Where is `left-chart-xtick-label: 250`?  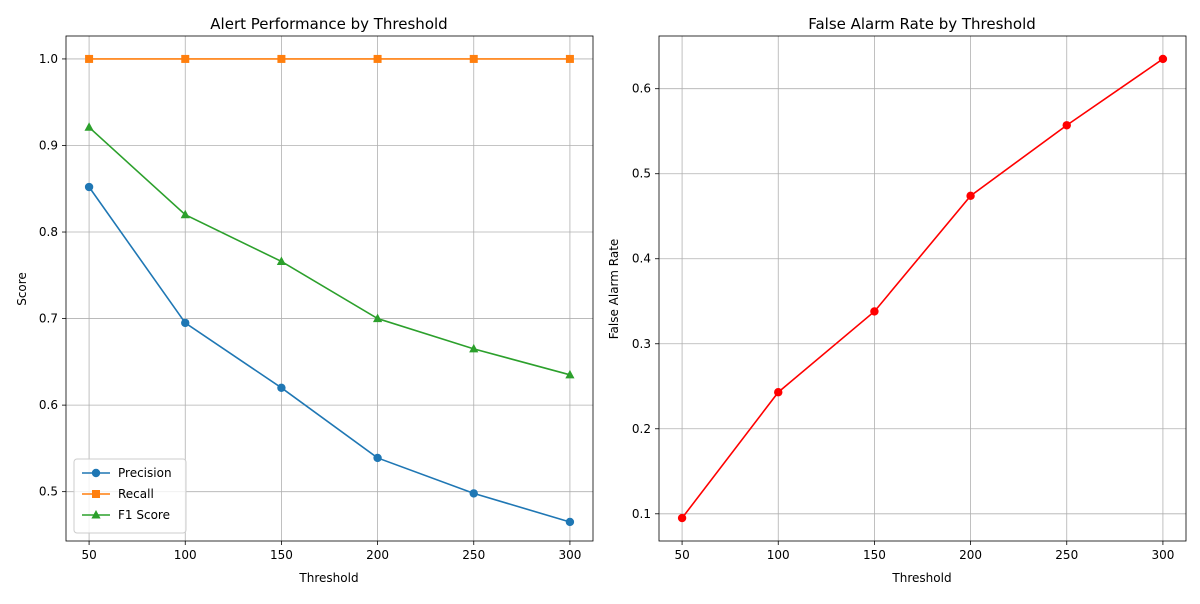 left-chart-xtick-label: 250 is located at coordinates (473, 555).